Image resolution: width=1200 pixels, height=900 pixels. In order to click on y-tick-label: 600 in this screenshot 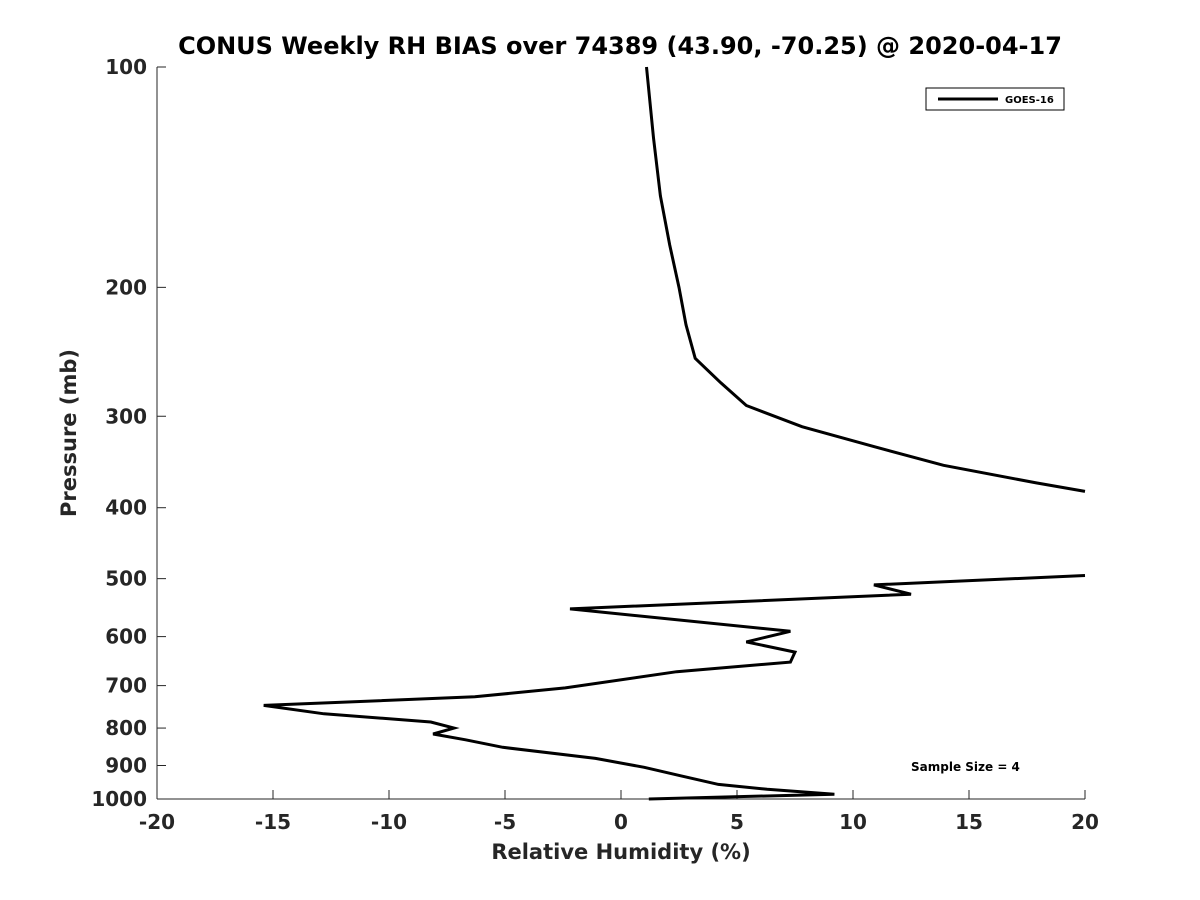, I will do `click(126, 637)`.